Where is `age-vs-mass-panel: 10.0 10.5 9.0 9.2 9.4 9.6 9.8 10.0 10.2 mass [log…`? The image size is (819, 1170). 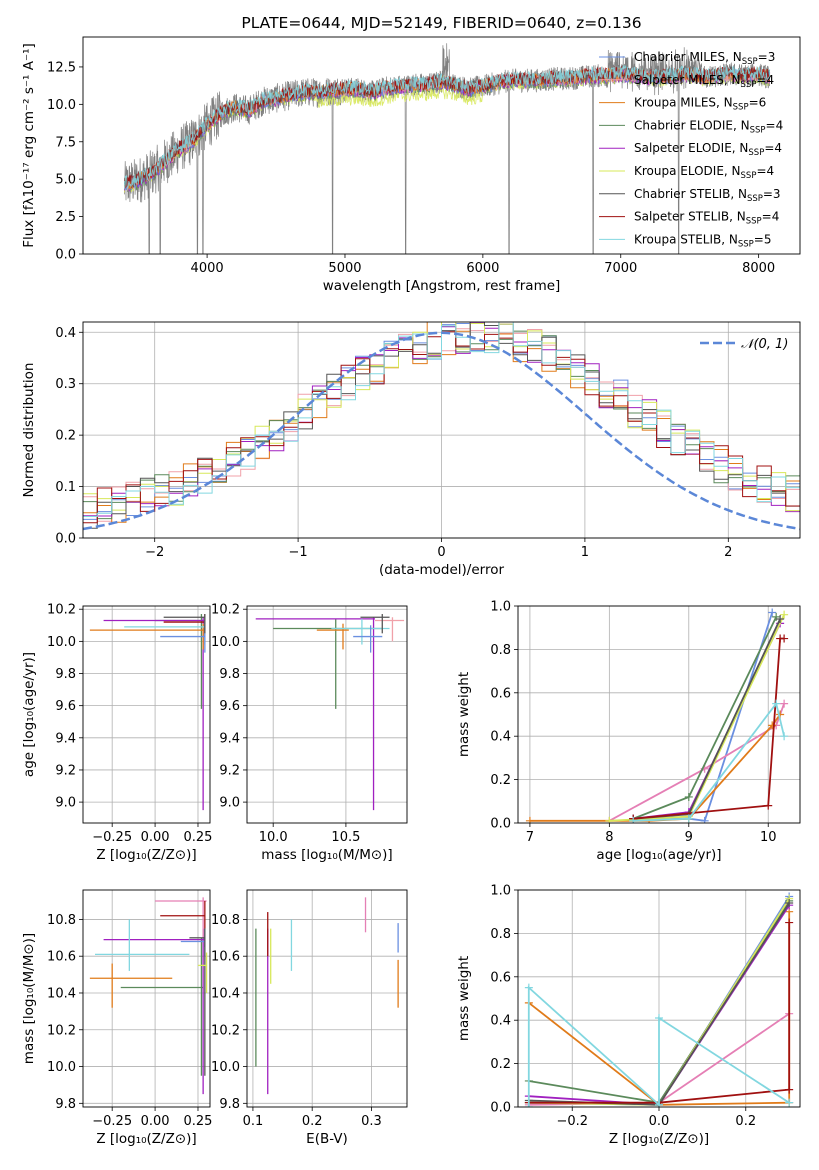 age-vs-mass-panel: 10.0 10.5 9.0 9.2 9.4 9.6 9.8 10.0 10.2 mass [log… is located at coordinates (309, 733).